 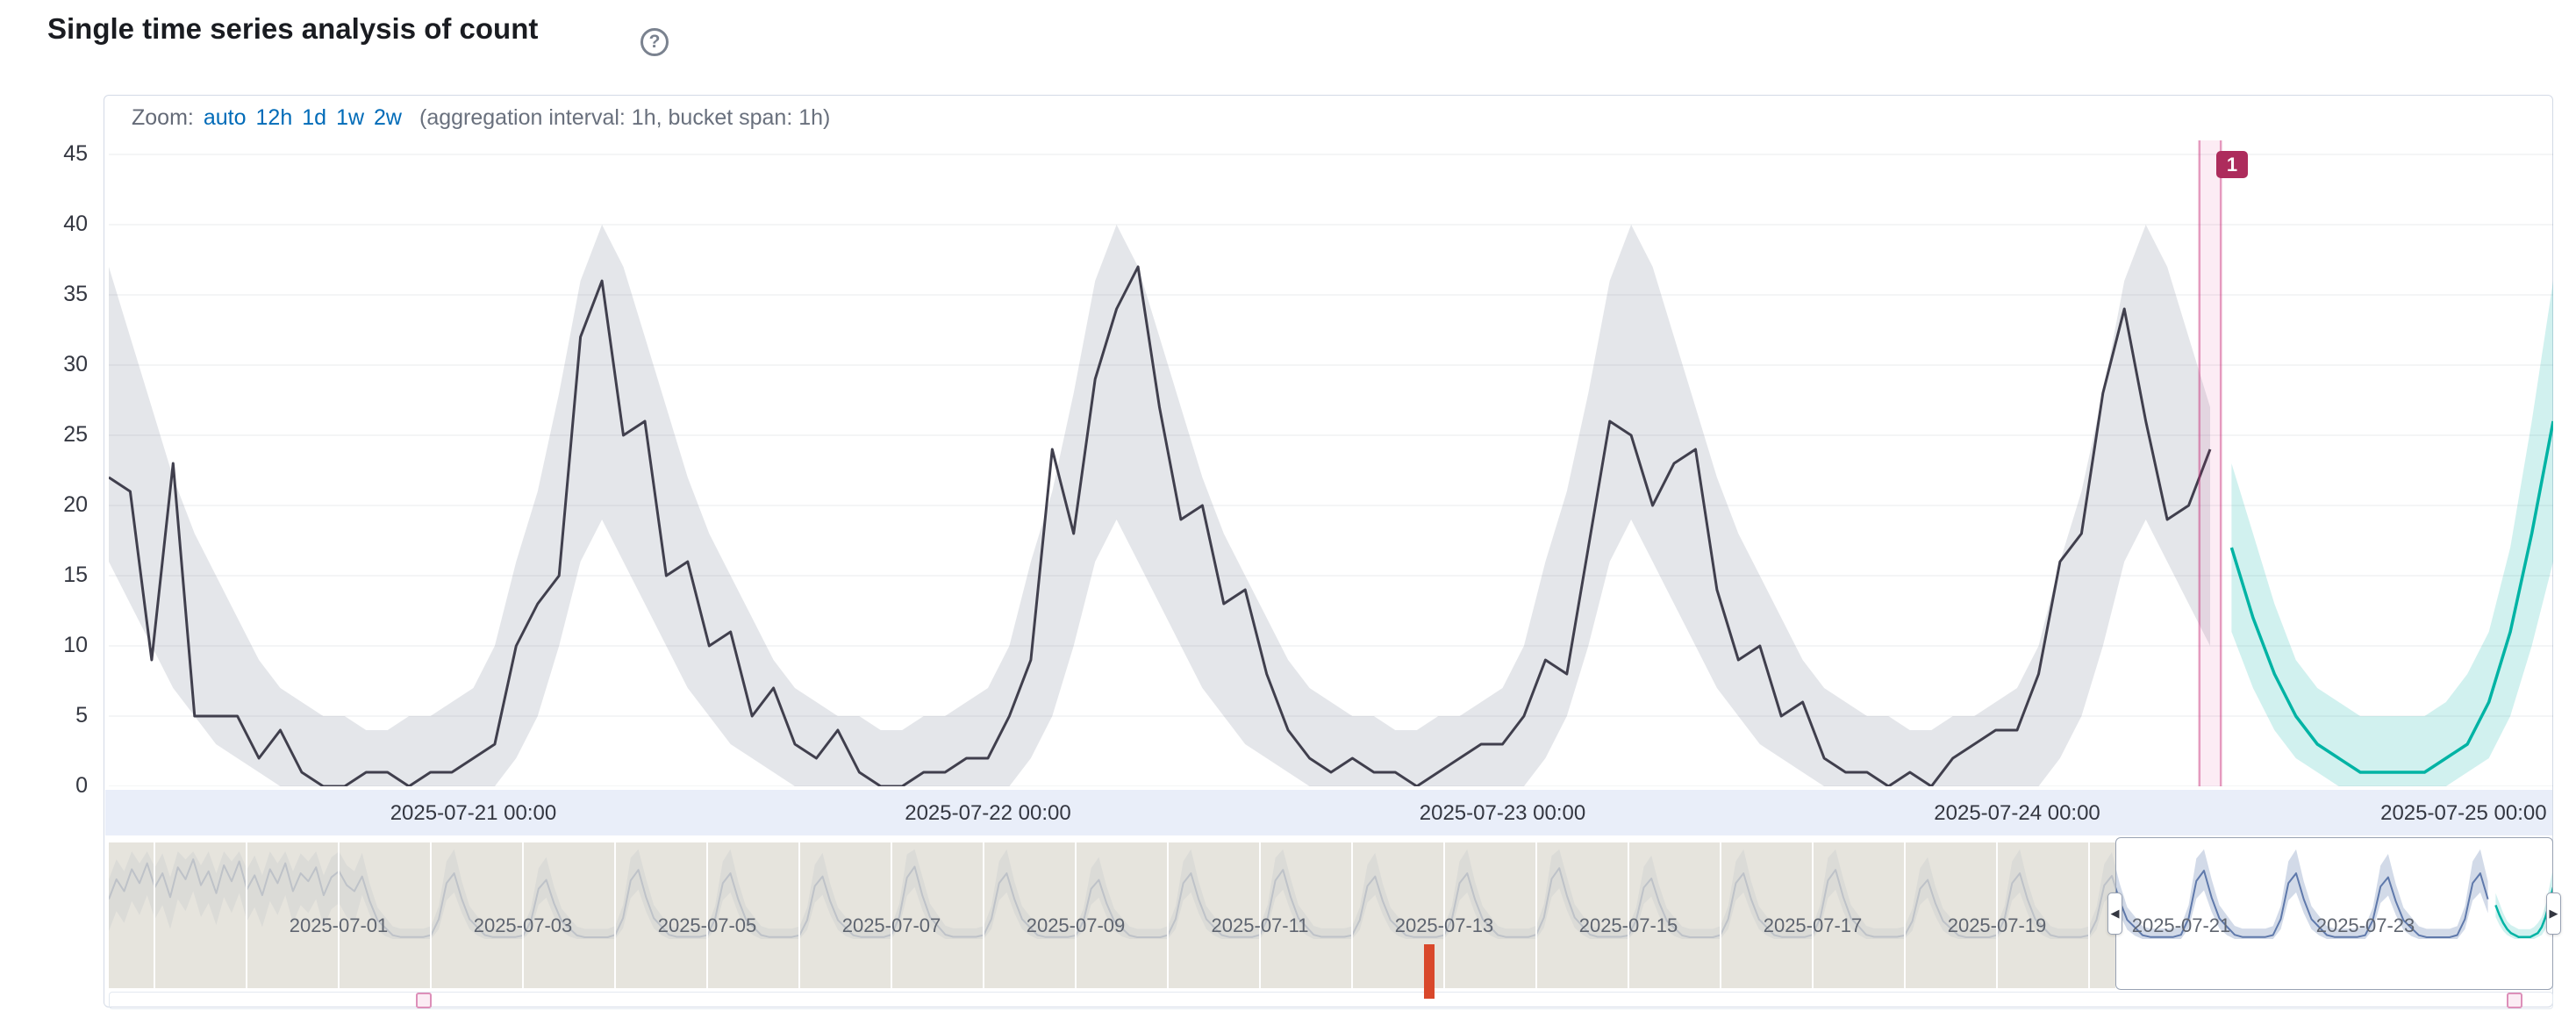 I want to click on context-date-label: 2025-07-01, so click(x=339, y=925).